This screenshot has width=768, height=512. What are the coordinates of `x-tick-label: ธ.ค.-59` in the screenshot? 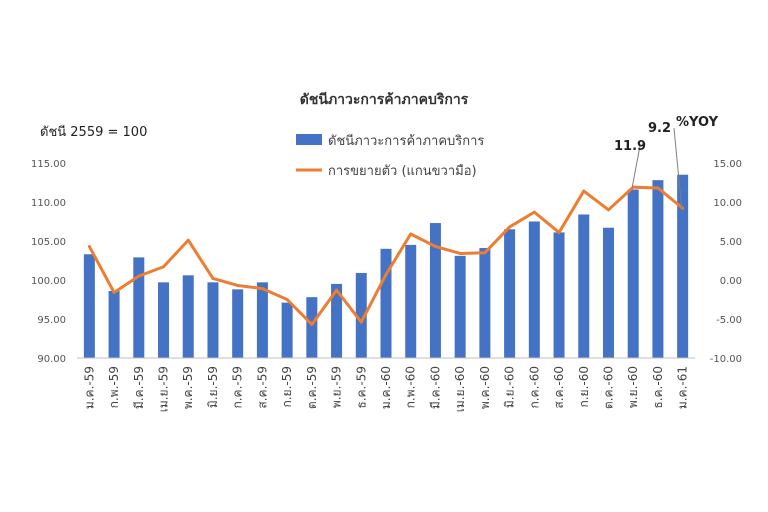 It's located at (361, 387).